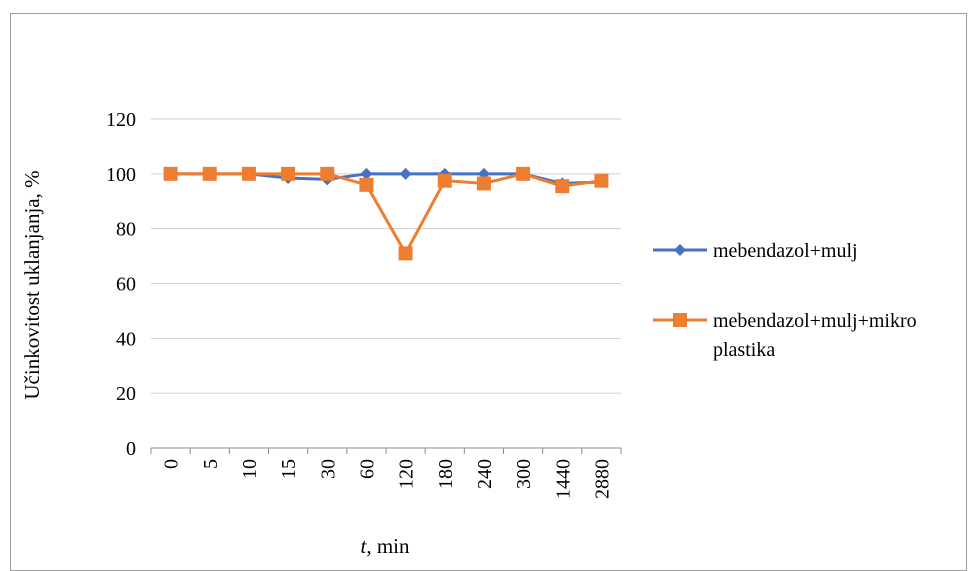  What do you see at coordinates (289, 469) in the screenshot?
I see `x-tick-label: 15` at bounding box center [289, 469].